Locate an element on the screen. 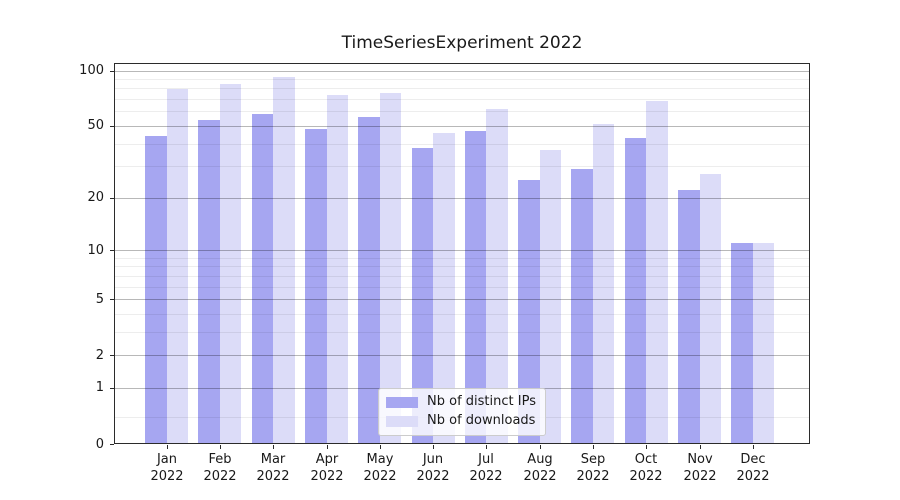  bar-downloads-sep is located at coordinates (603, 284).